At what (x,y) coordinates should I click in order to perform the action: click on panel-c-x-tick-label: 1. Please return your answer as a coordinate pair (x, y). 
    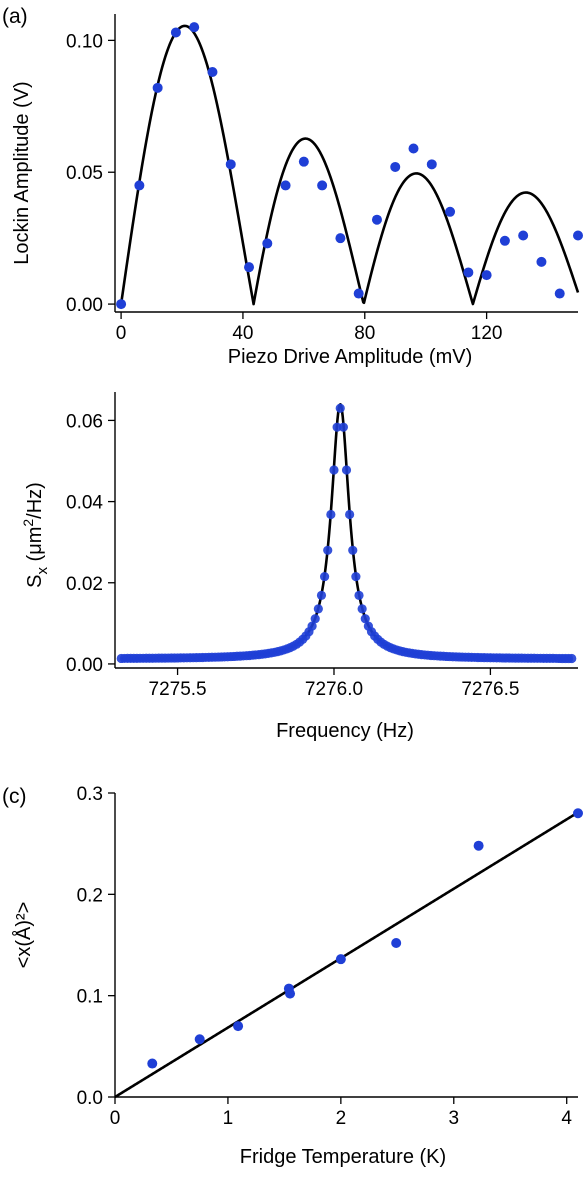
    Looking at the image, I should click on (228, 1118).